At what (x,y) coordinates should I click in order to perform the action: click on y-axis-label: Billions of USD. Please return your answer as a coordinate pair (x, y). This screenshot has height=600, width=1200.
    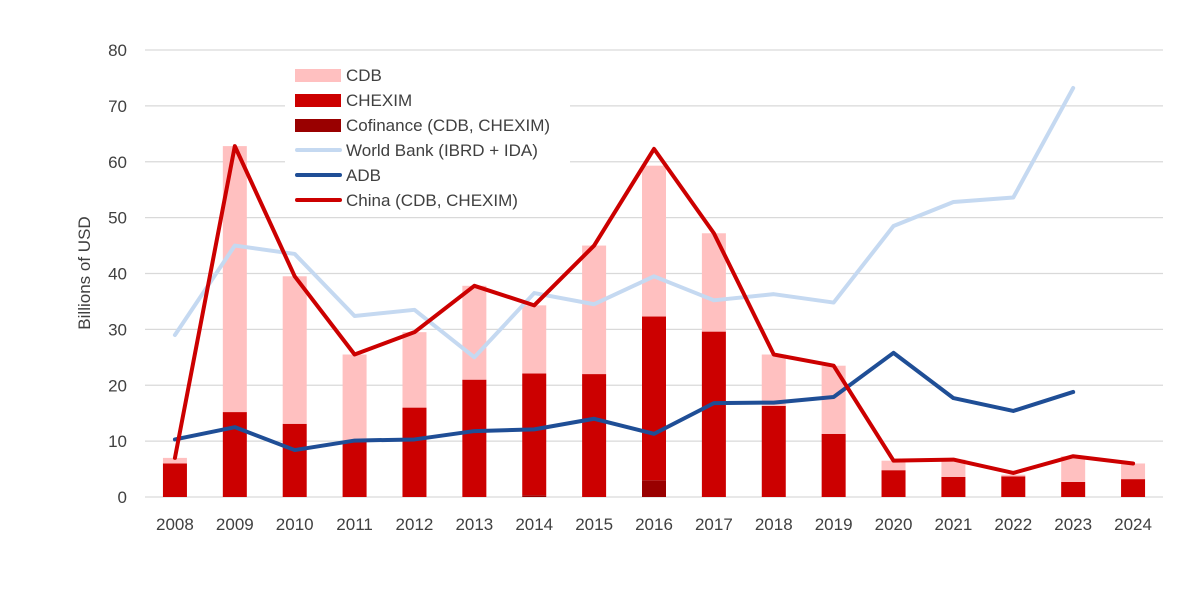
    Looking at the image, I should click on (84, 272).